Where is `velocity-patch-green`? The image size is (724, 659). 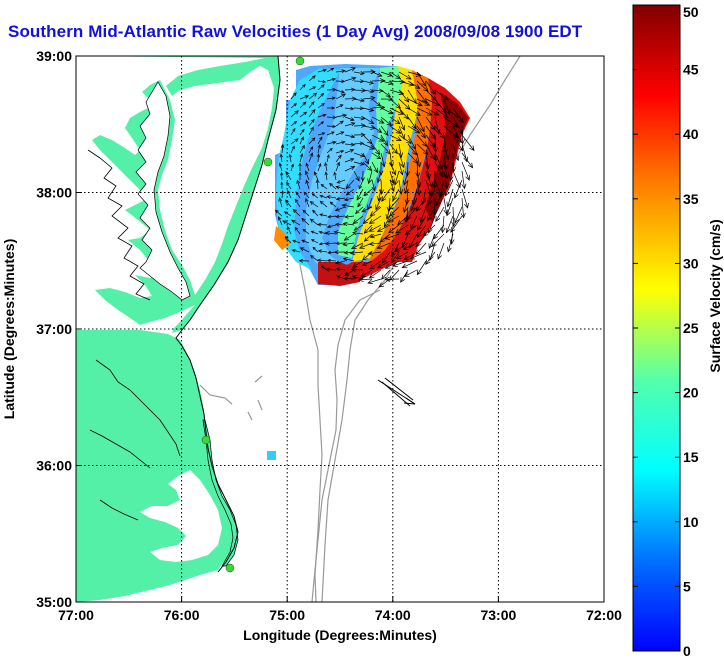
velocity-patch-green is located at coordinates (343, 170).